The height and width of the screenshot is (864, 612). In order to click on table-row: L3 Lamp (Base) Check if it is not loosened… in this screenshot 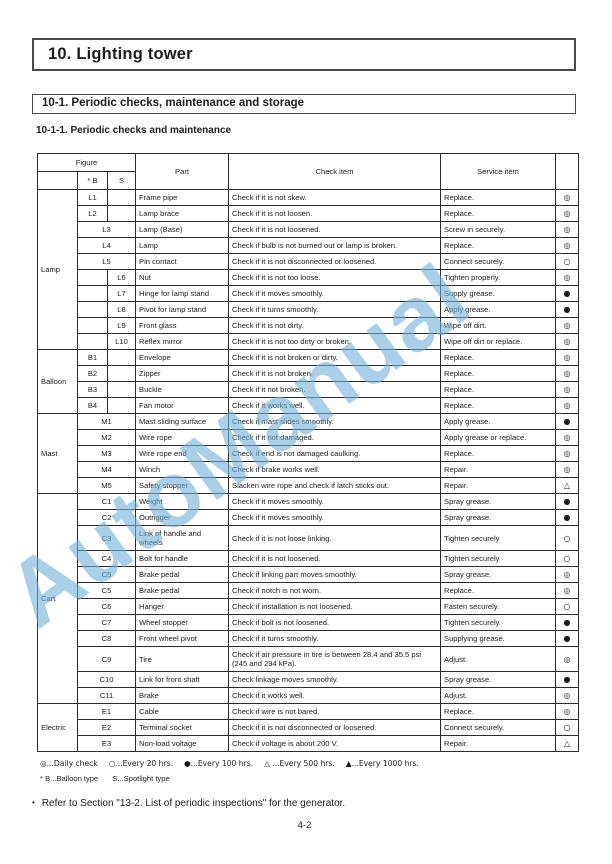, I will do `click(308, 229)`.